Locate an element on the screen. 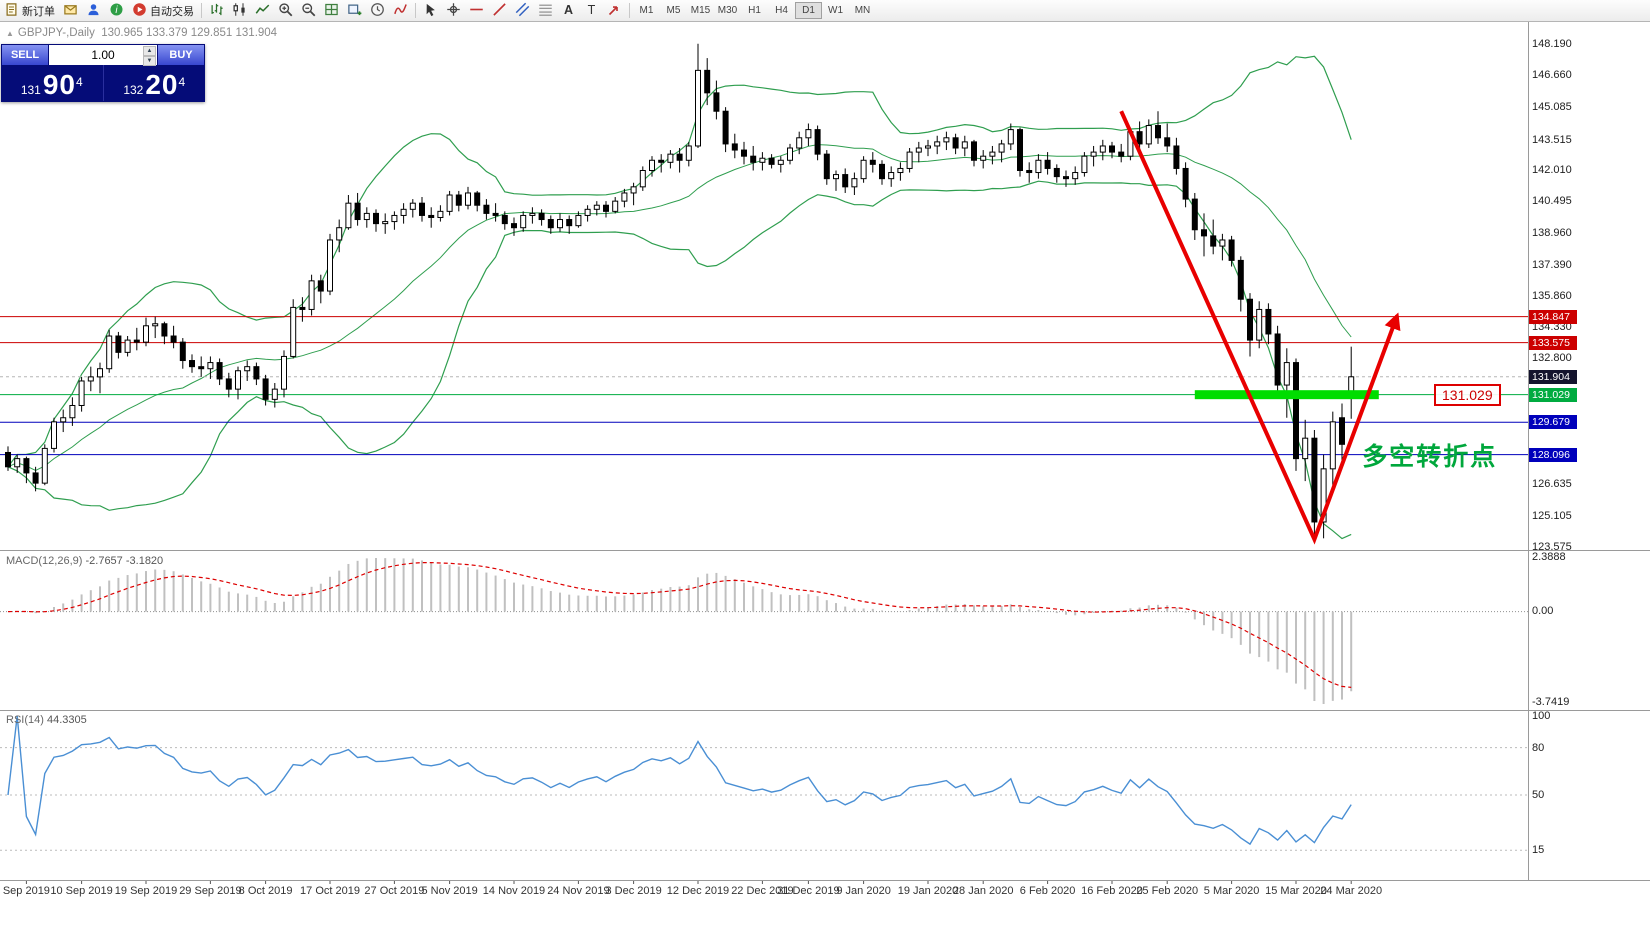 The image size is (1650, 949). text-button: A is located at coordinates (568, 10).